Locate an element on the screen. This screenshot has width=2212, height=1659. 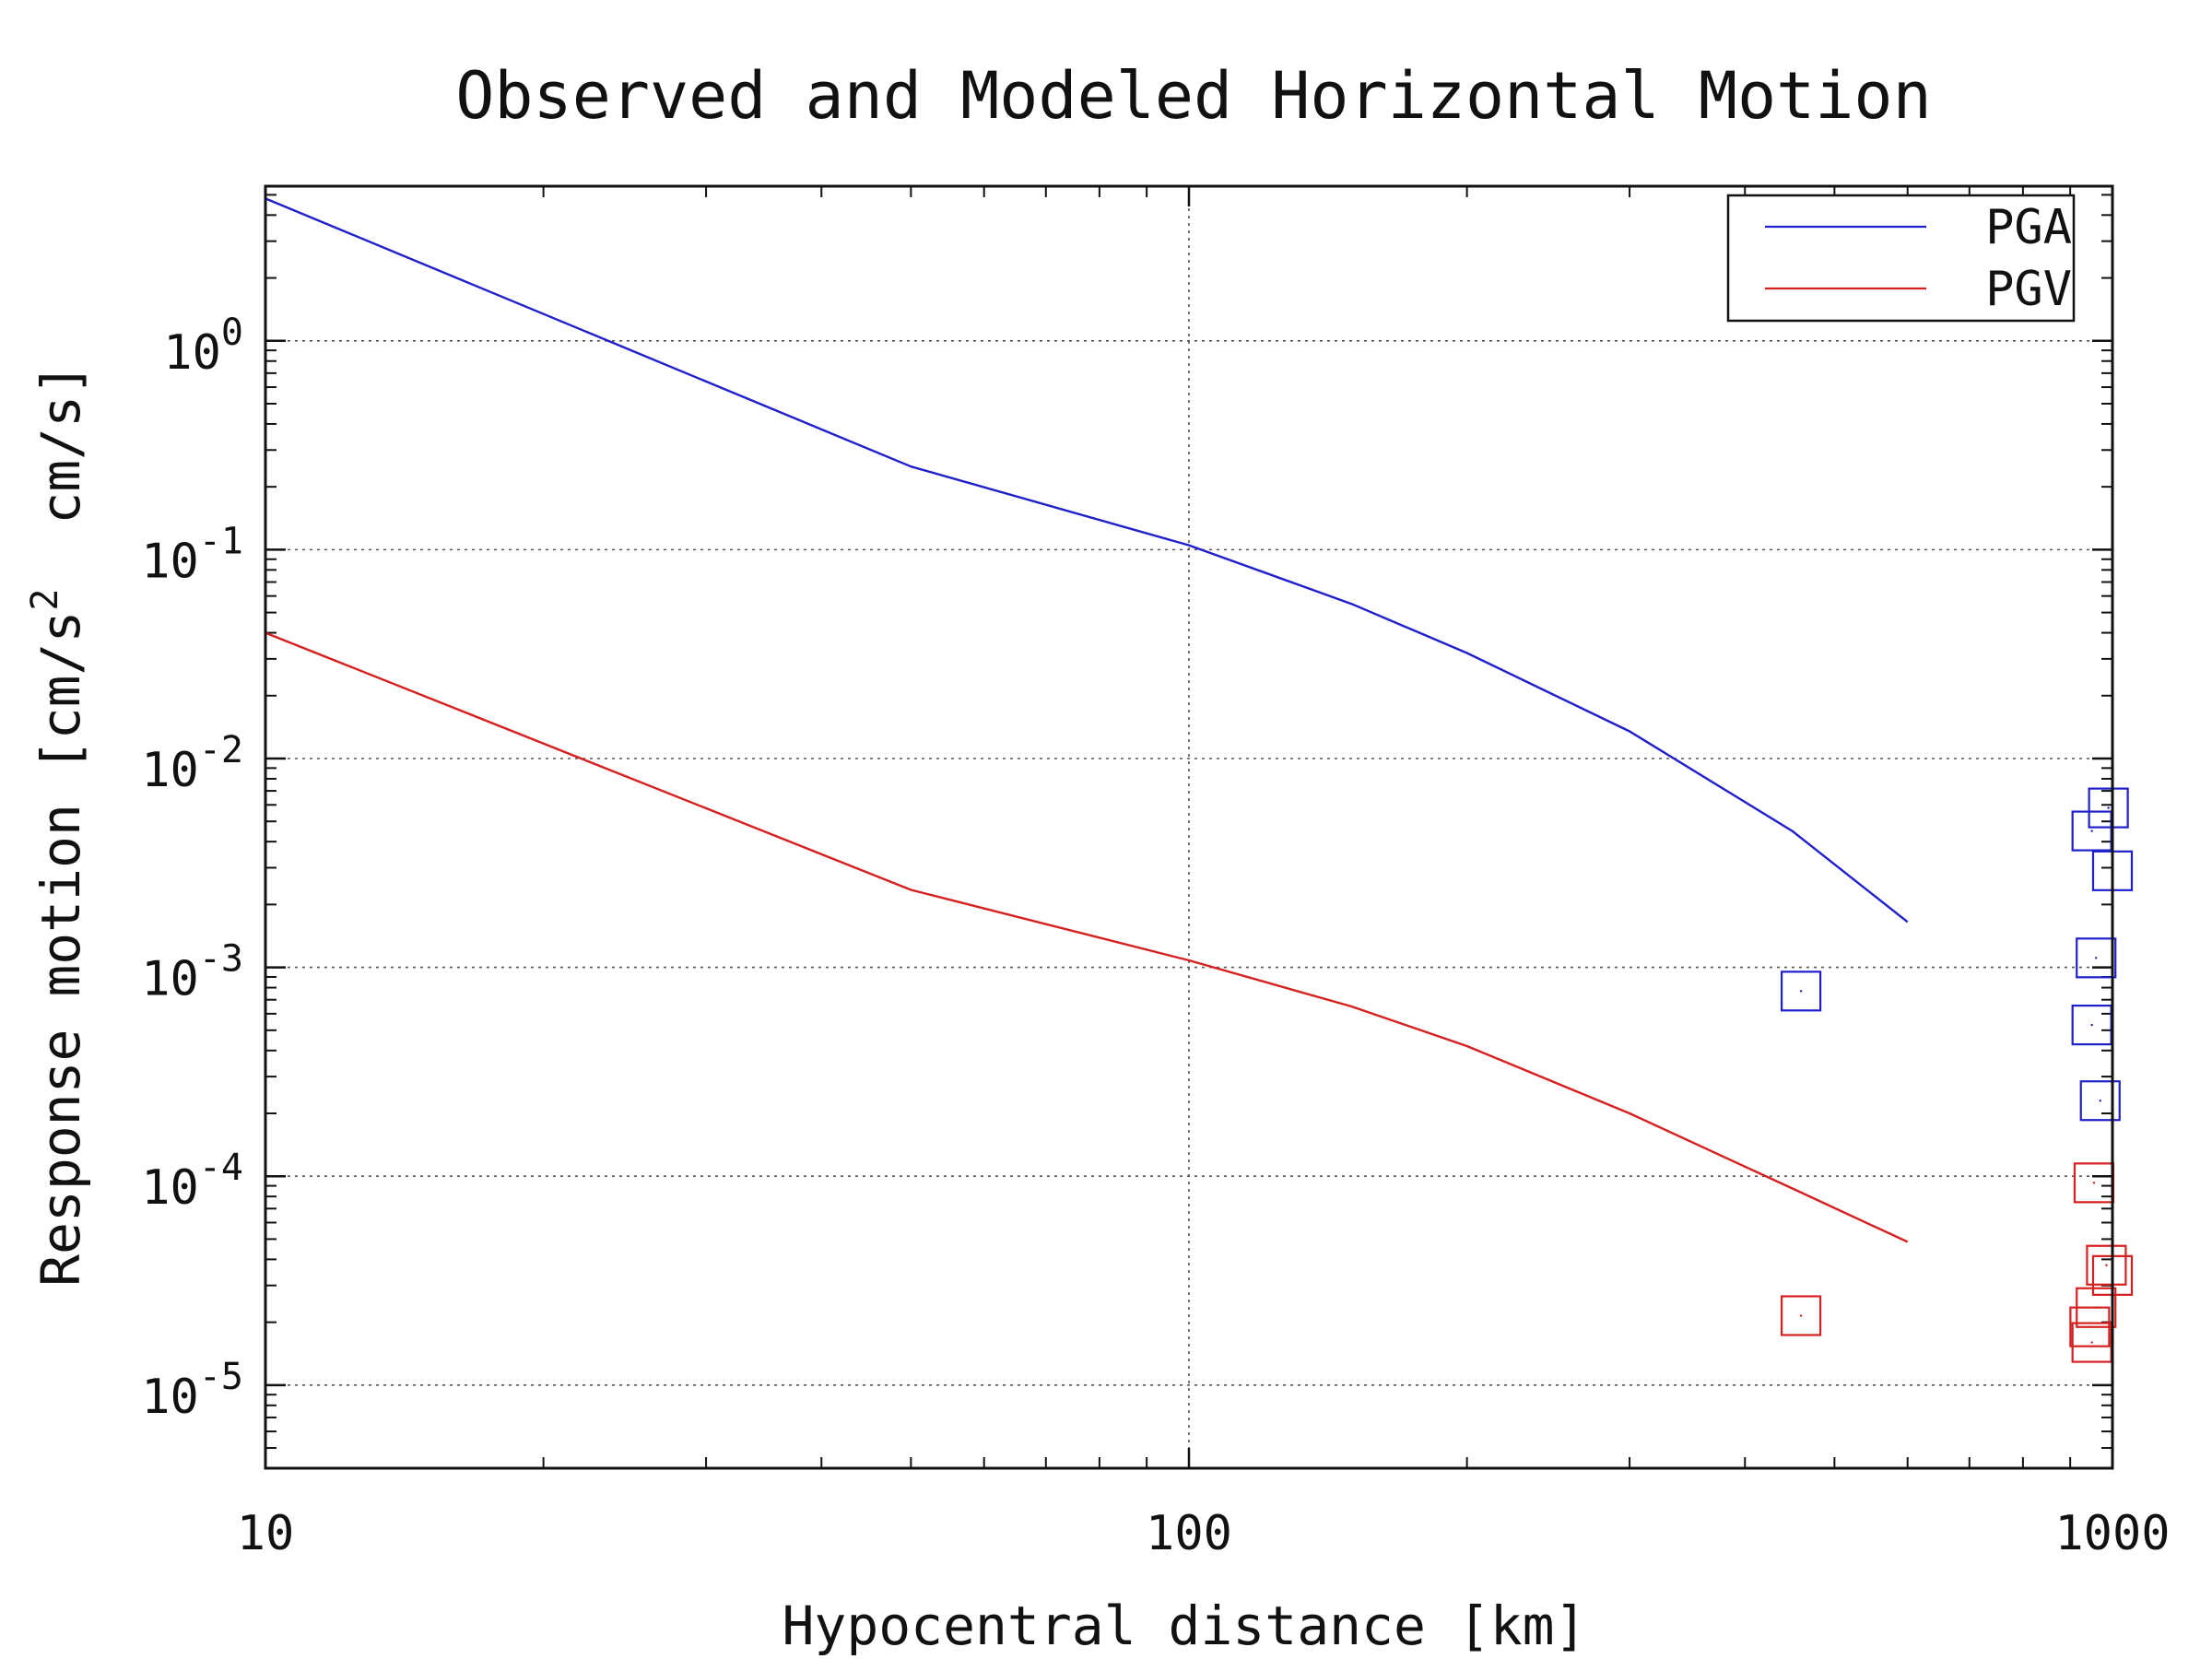
y-tick-label-exponent: 0 is located at coordinates (232, 333).